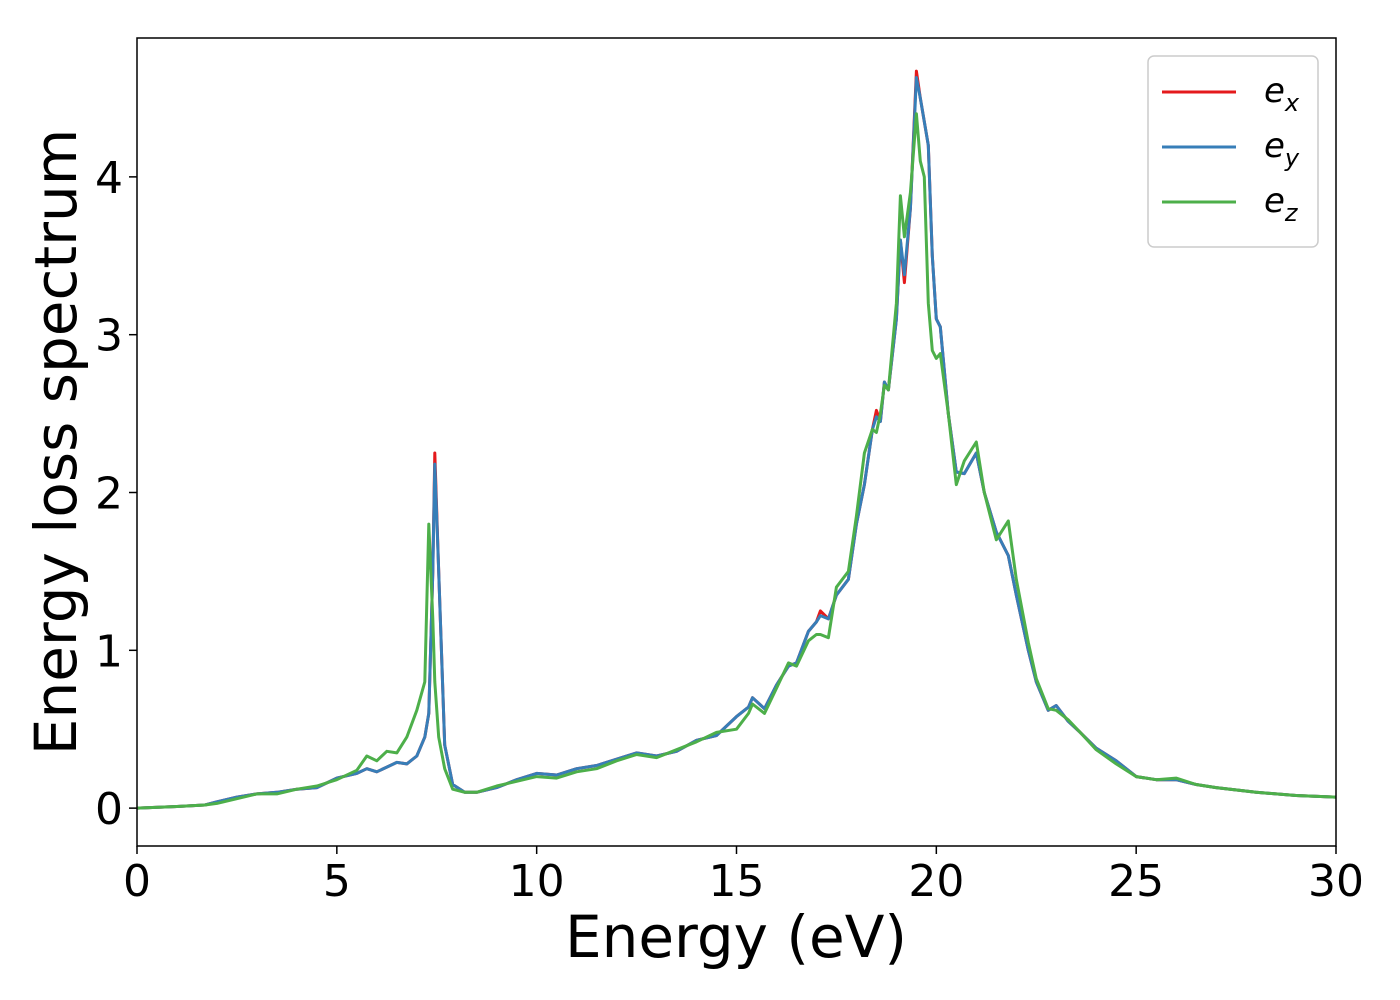 The height and width of the screenshot is (1000, 1400). Describe the element at coordinates (109, 651) in the screenshot. I see `y-tick-label: 1` at that location.